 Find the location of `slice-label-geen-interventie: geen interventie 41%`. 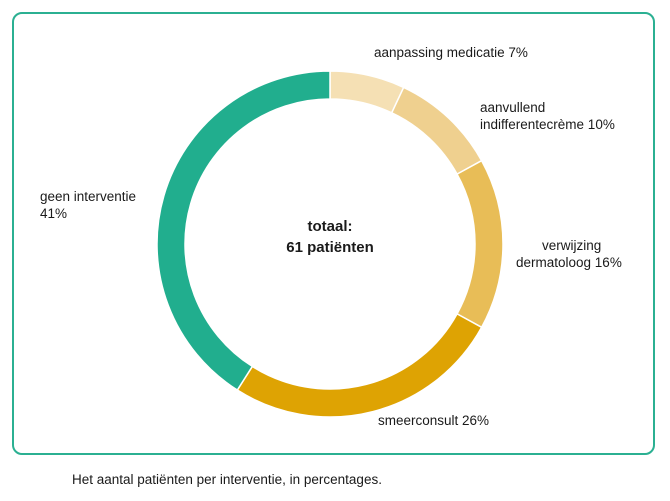

slice-label-geen-interventie: geen interventie 41% is located at coordinates (88, 205).